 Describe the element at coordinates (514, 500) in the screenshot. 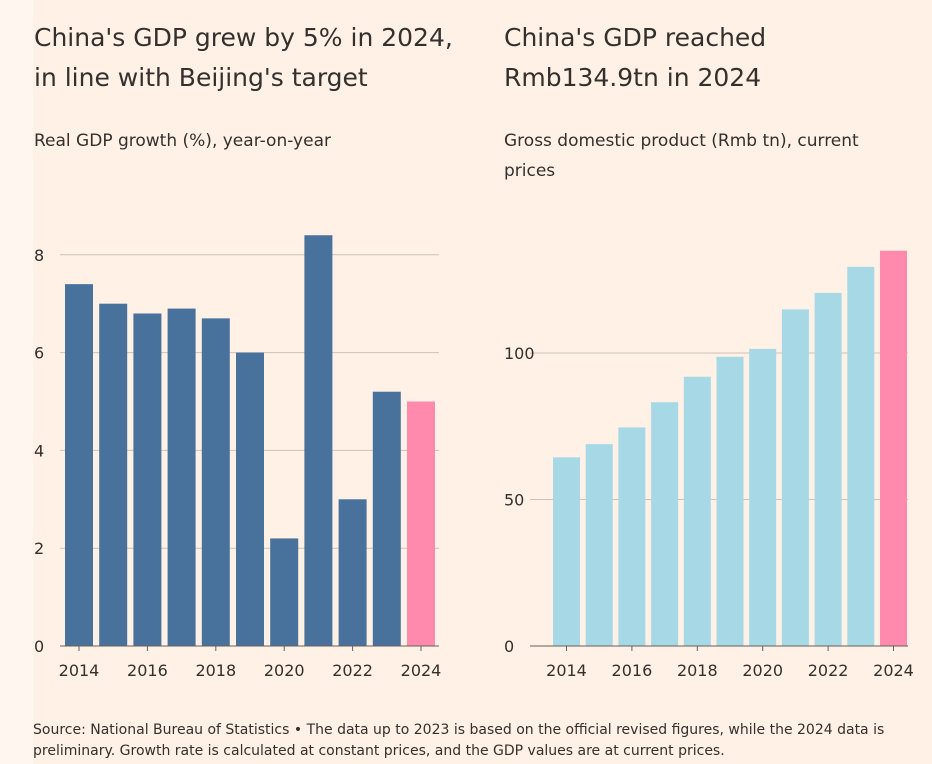

I see `y-tick-label: 50` at that location.